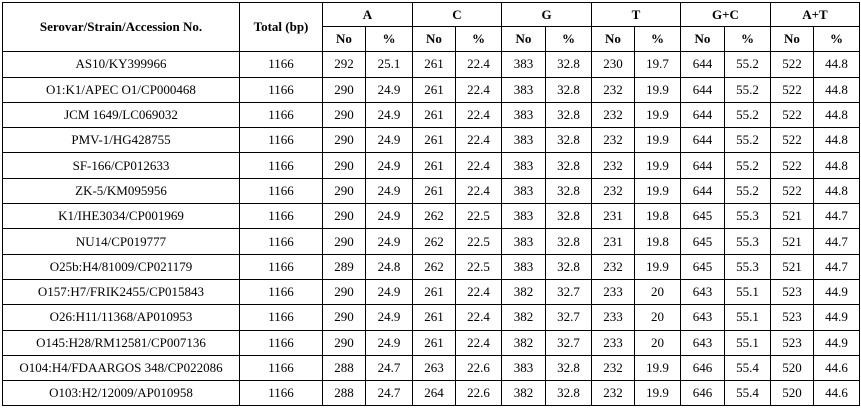  Describe the element at coordinates (121, 317) in the screenshot. I see `strain-cell: O26:H11/11368/AP010953` at that location.